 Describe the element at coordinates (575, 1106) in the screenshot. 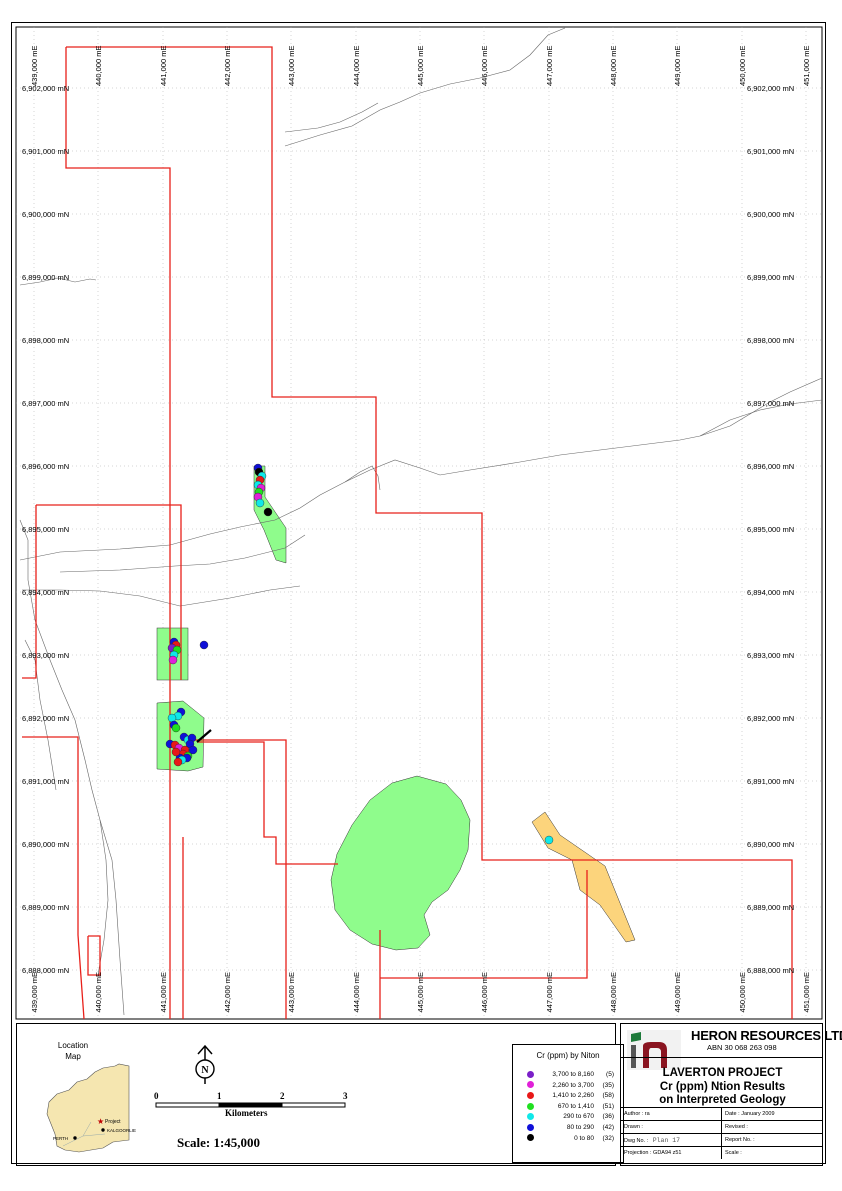

I see `legend-range: 670 to 1,410` at that location.